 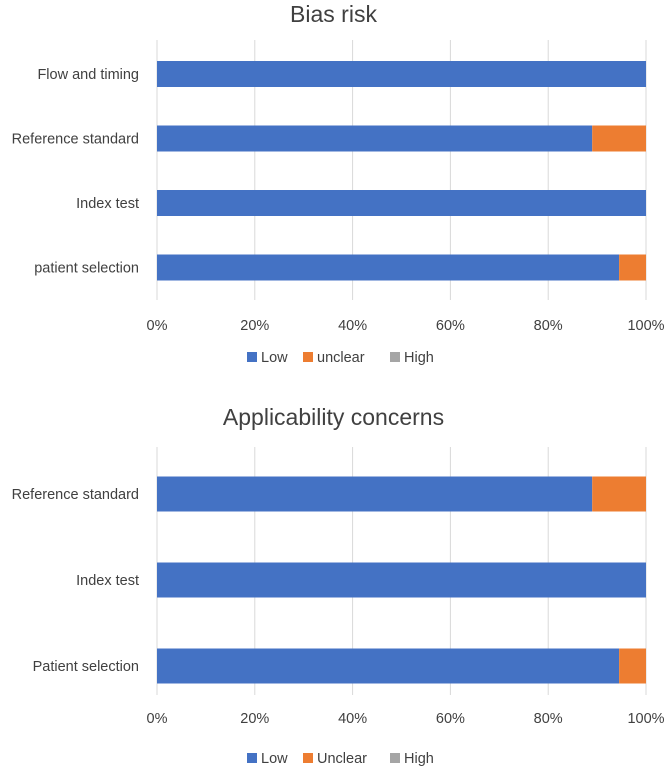 I want to click on applicability-legend-label-high: High, so click(x=419, y=759).